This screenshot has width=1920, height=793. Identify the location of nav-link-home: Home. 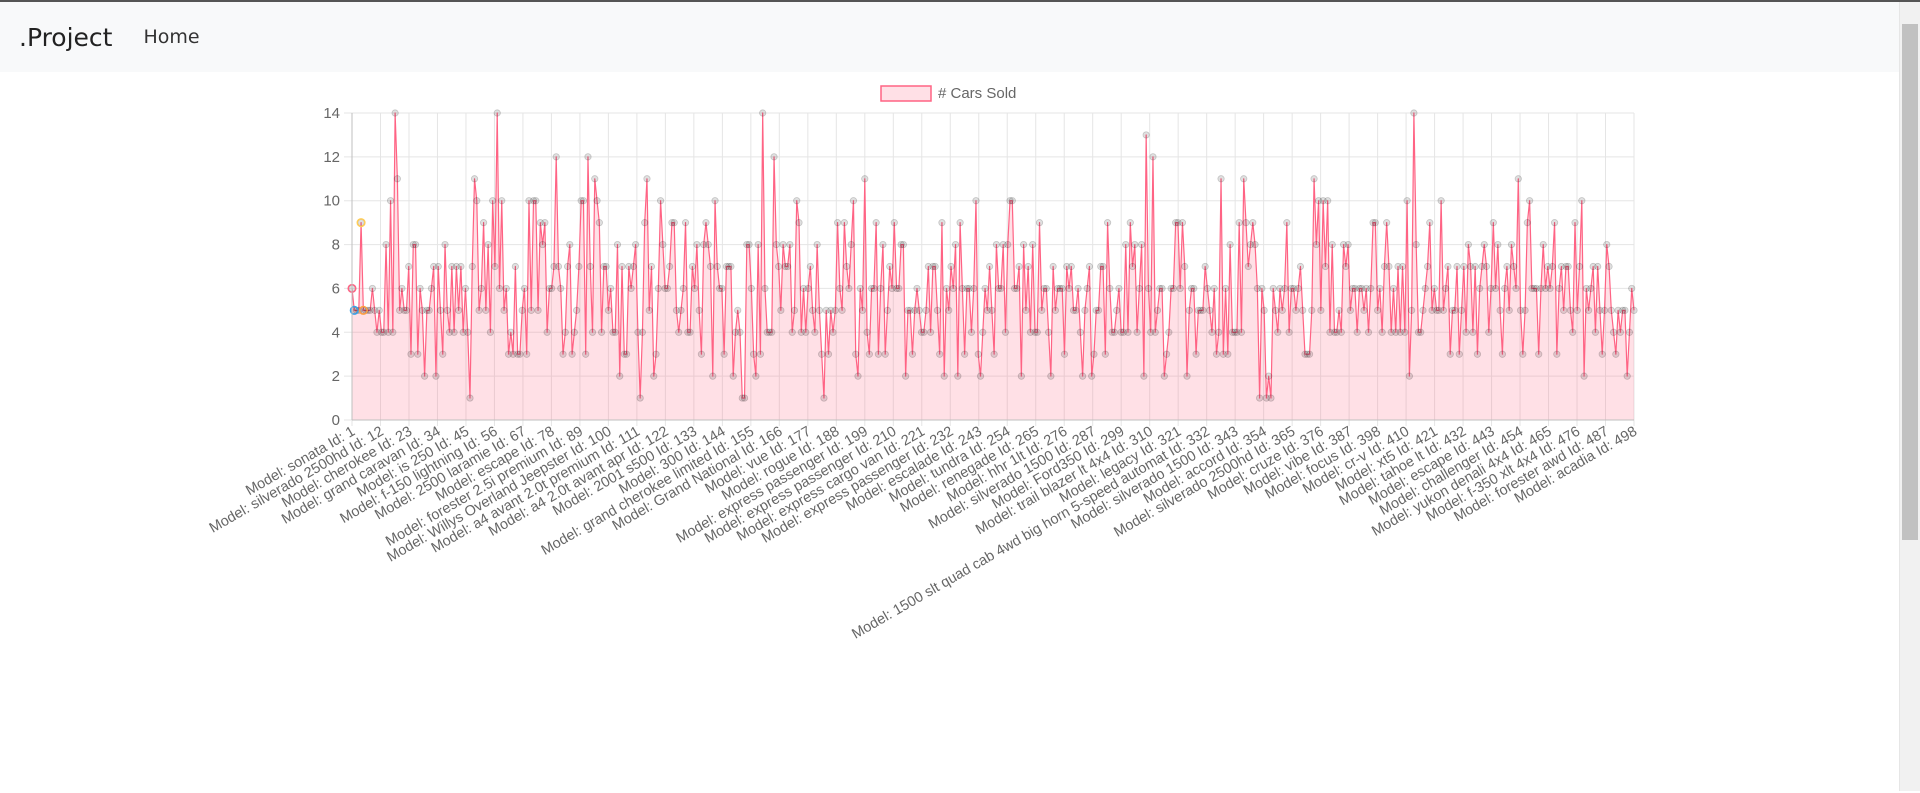
(171, 37).